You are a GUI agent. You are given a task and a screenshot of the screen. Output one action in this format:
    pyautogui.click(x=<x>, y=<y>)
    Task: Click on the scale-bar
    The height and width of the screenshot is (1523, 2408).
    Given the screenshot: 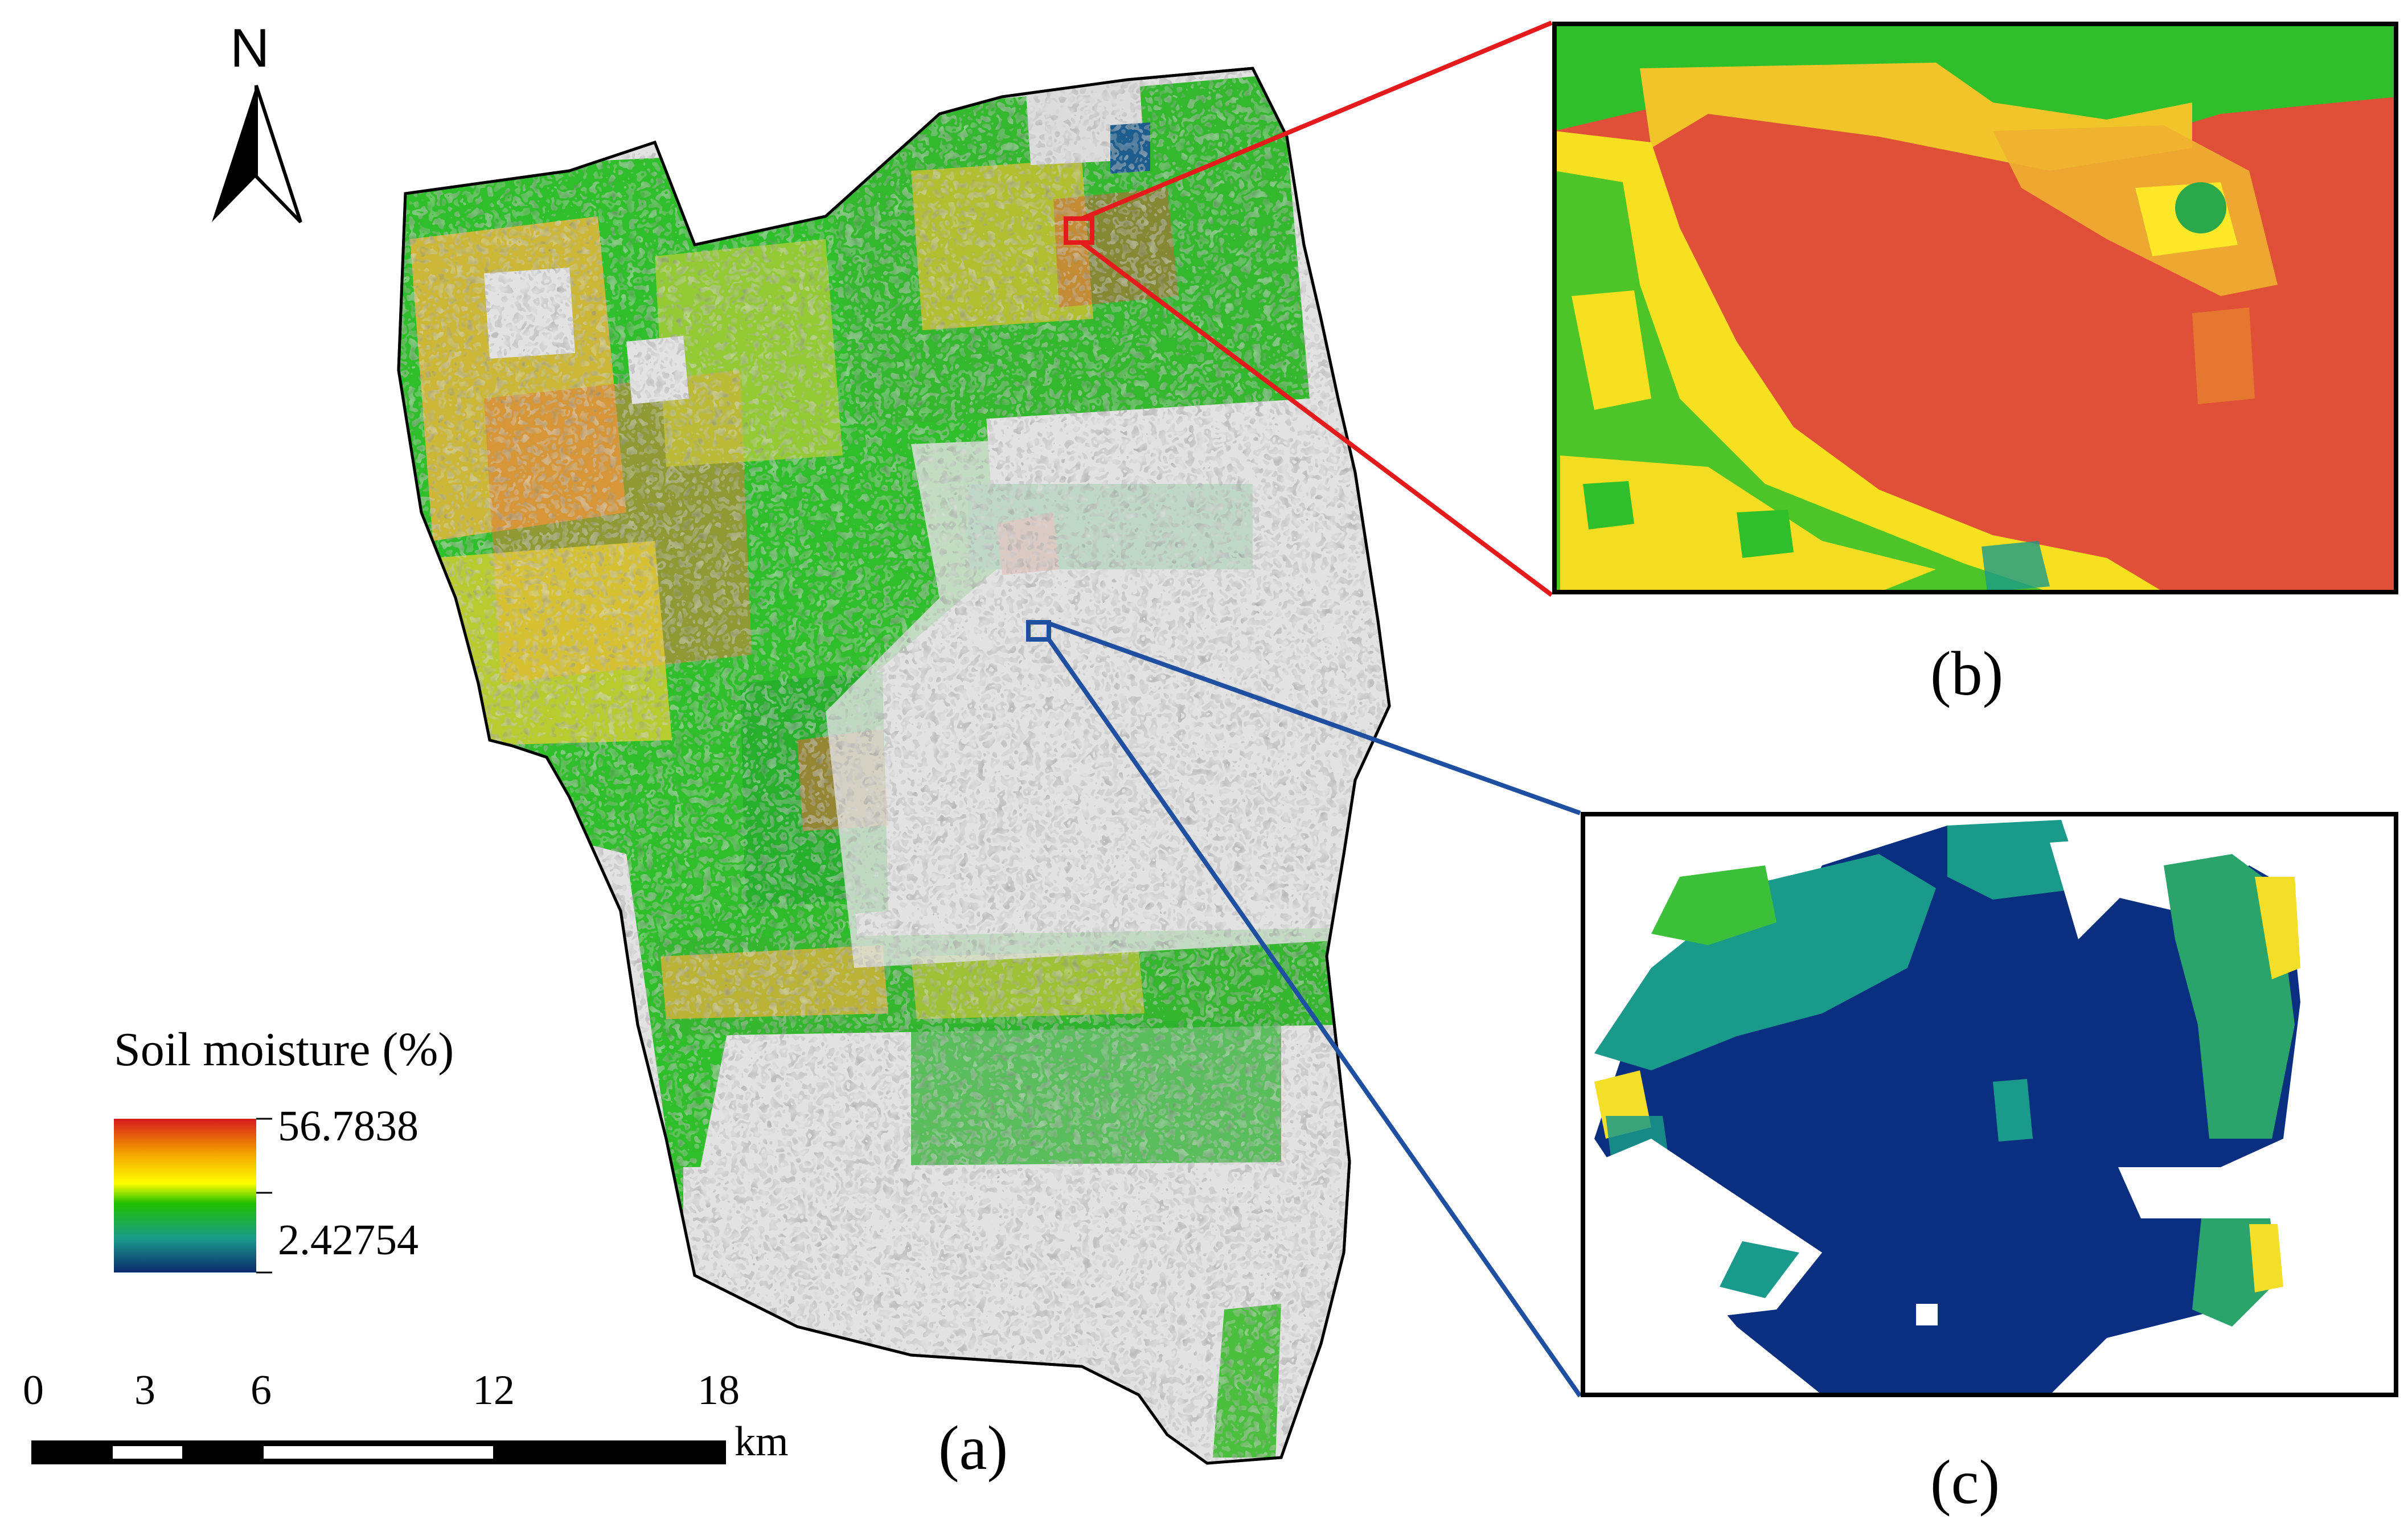 What is the action you would take?
    pyautogui.click(x=378, y=1452)
    